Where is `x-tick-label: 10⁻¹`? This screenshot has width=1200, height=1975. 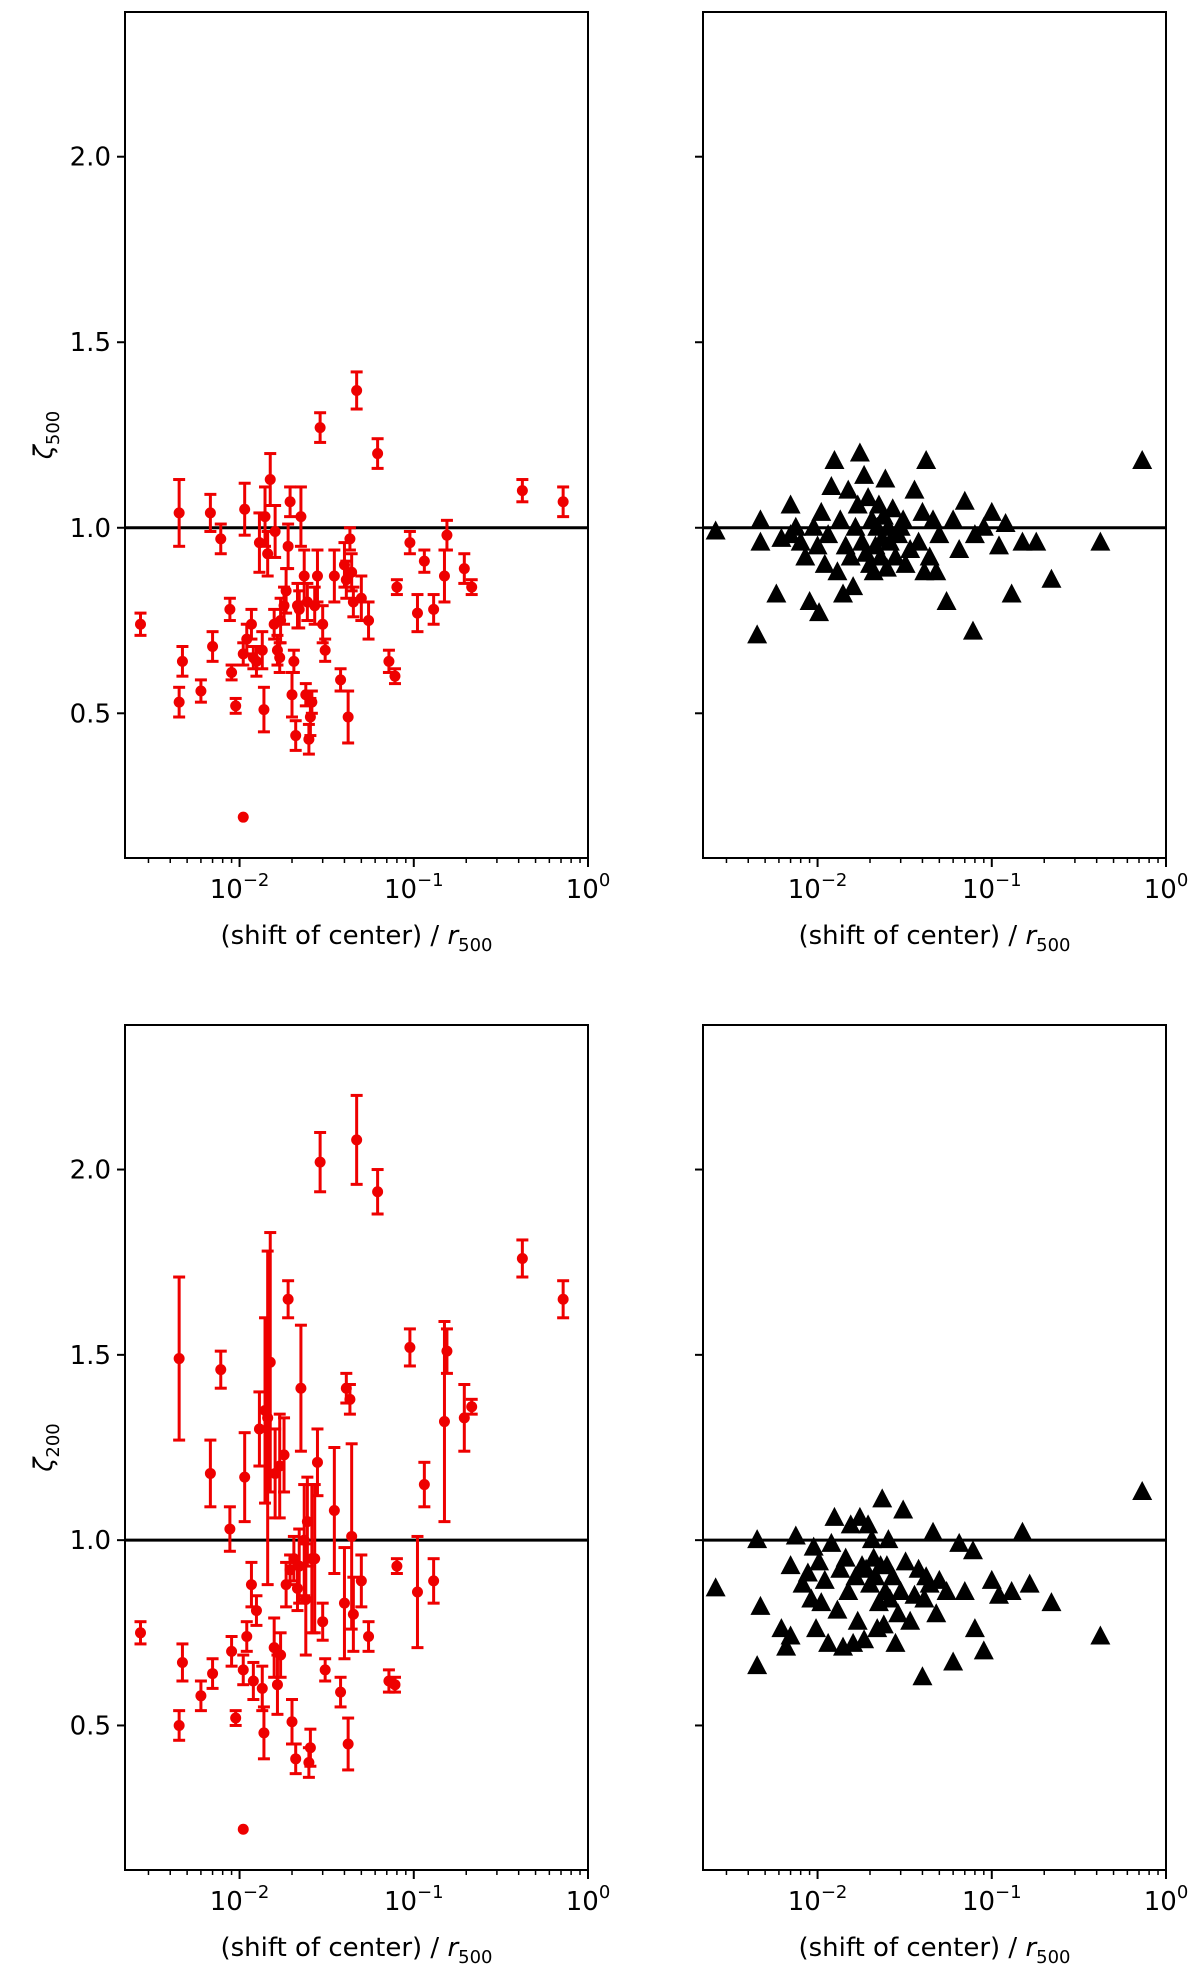 x-tick-label: 10⁻¹ is located at coordinates (414, 1899).